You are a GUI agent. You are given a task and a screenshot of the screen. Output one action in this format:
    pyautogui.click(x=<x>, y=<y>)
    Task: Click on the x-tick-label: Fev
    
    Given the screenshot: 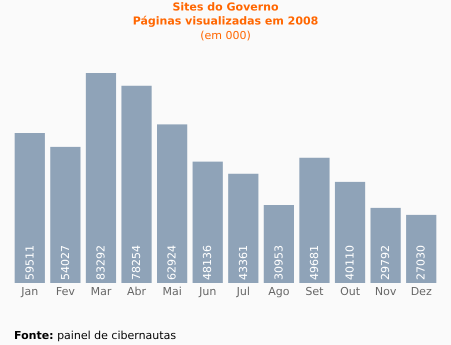 What is the action you would take?
    pyautogui.click(x=66, y=291)
    